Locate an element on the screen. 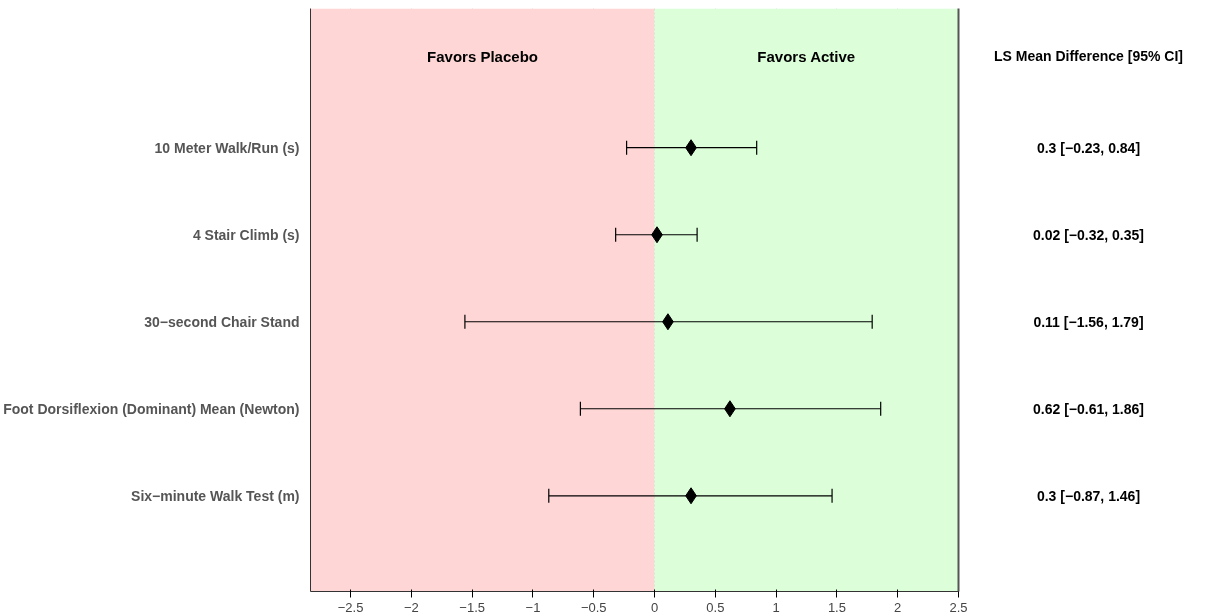 The height and width of the screenshot is (614, 1214). band-label: Favors Active is located at coordinates (806, 56).